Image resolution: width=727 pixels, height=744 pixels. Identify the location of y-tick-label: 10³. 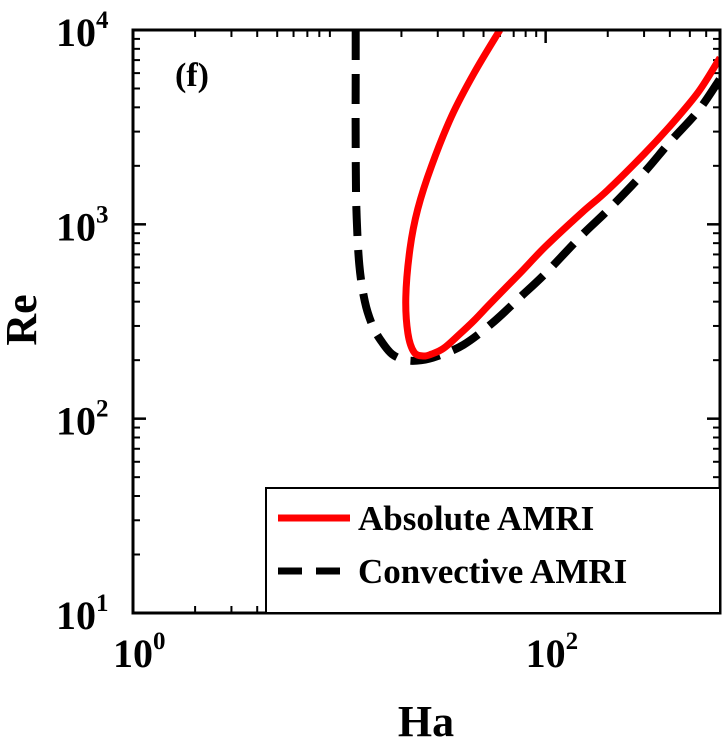
(82, 225).